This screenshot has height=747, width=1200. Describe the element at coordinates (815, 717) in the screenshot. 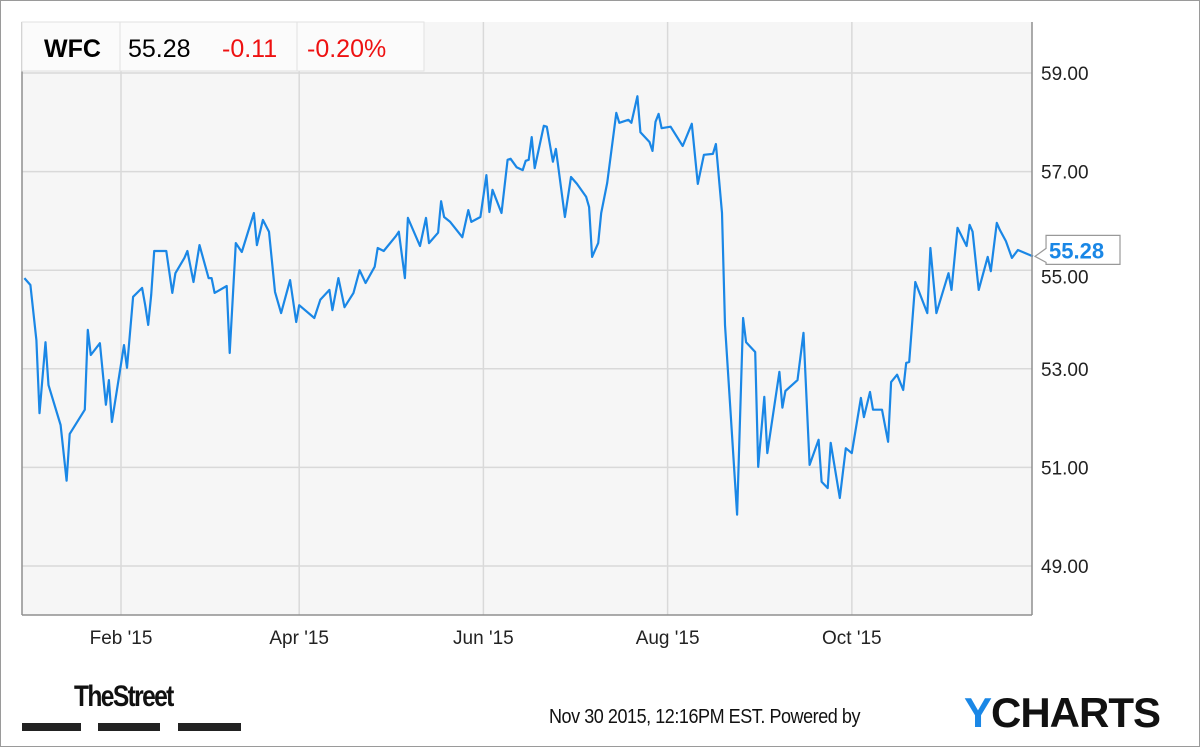

I see `powered-by: Powered by` at that location.